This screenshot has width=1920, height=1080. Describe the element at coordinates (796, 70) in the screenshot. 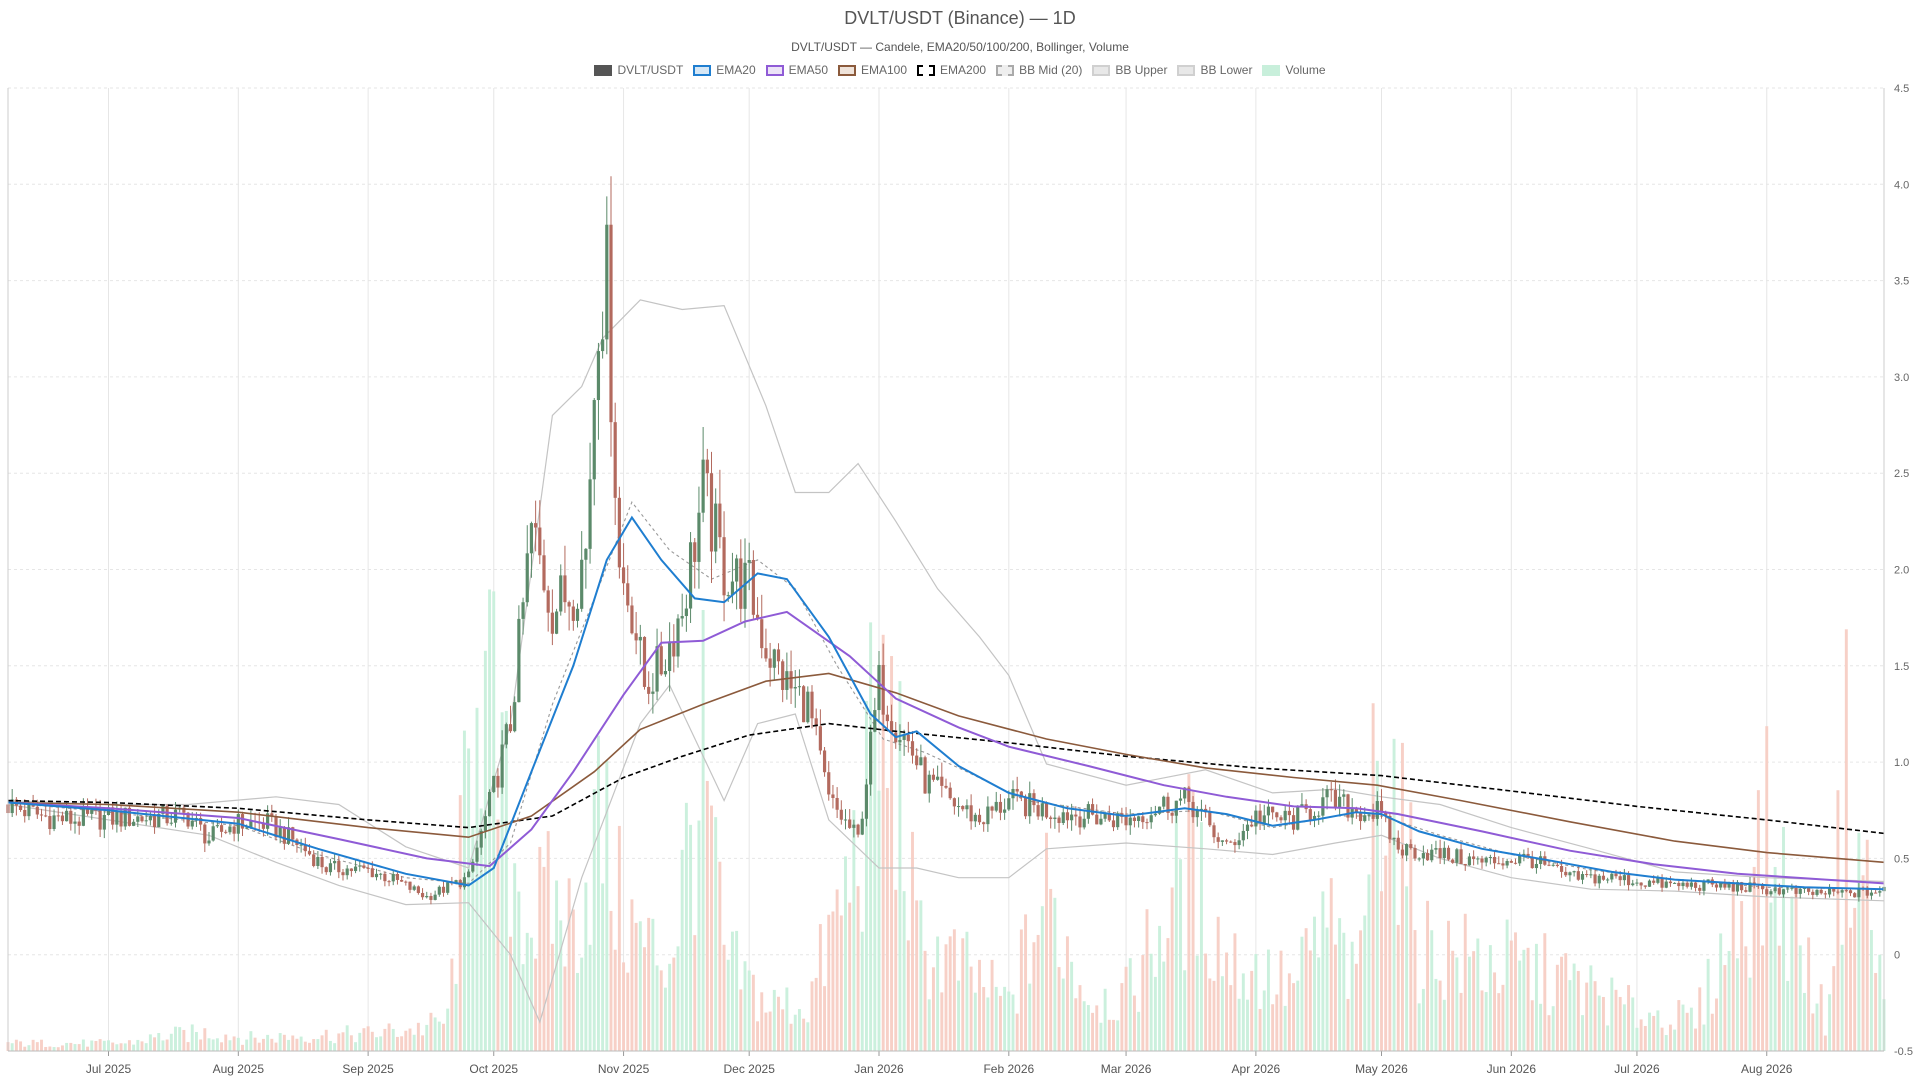

I see `legend-item-2: EMA50` at that location.